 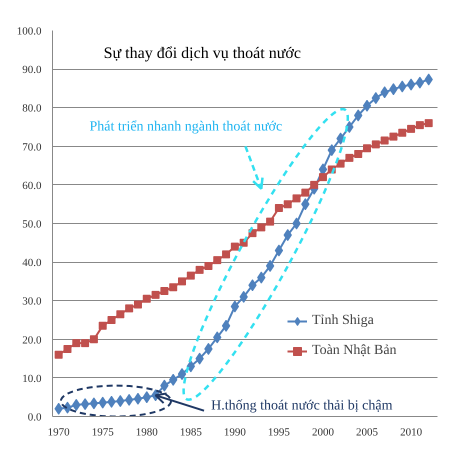 What do you see at coordinates (35, 418) in the screenshot?
I see `y-tick-label: 0.0` at bounding box center [35, 418].